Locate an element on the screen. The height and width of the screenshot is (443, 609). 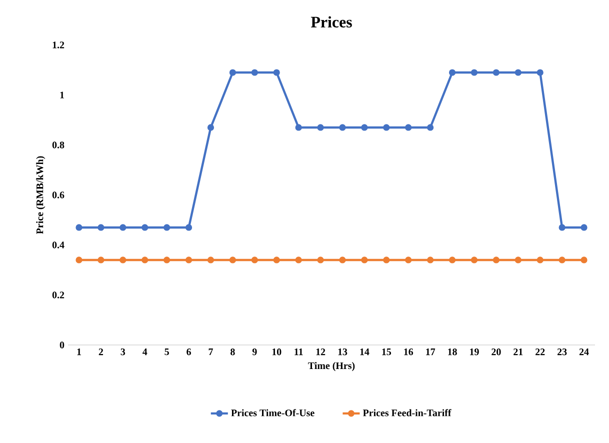
legend-label: Prices Feed-in-Tariff is located at coordinates (407, 412).